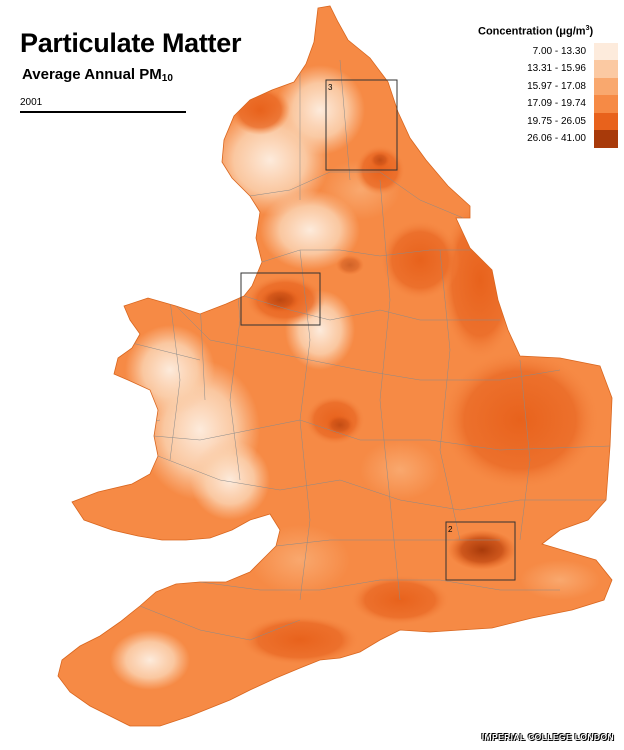  I want to click on legend-label: 19.75 - 26.05, so click(556, 121).